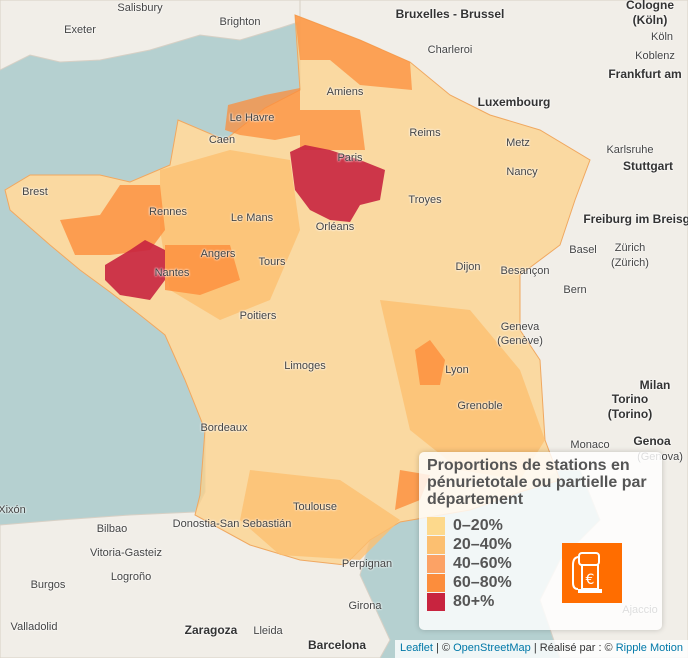 The width and height of the screenshot is (688, 658). Describe the element at coordinates (425, 200) in the screenshot. I see `city-label: Troyes` at that location.